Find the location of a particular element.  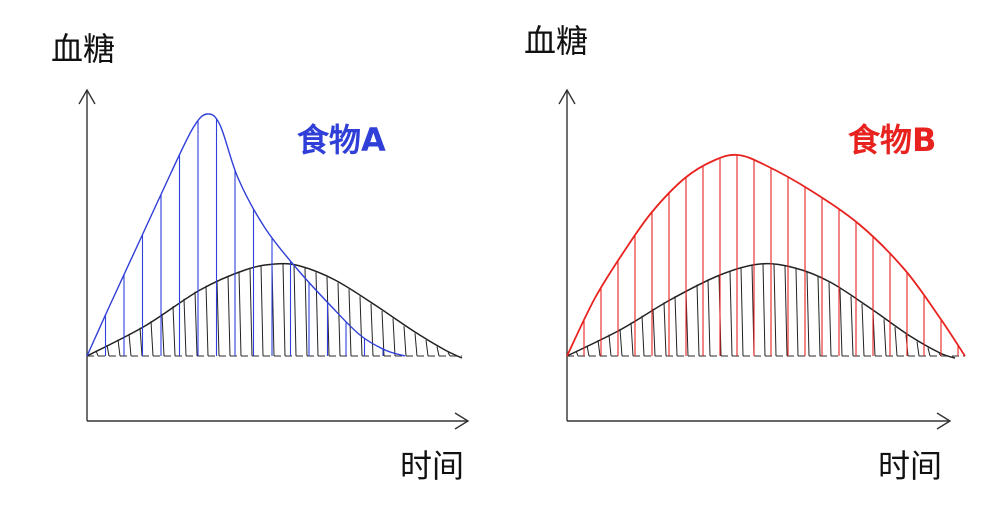

x-axis-arrow-food-a is located at coordinates (462, 421).